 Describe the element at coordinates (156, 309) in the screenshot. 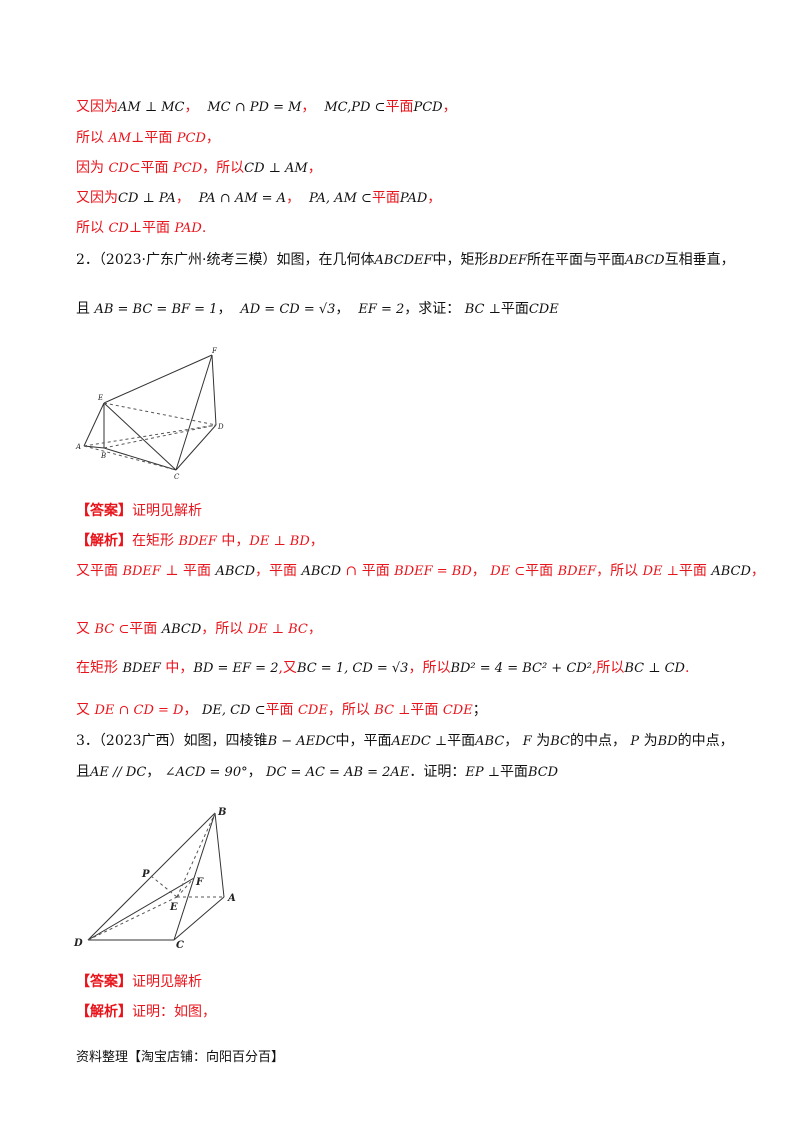

I see `math: AB = BC = BF = 1` at that location.